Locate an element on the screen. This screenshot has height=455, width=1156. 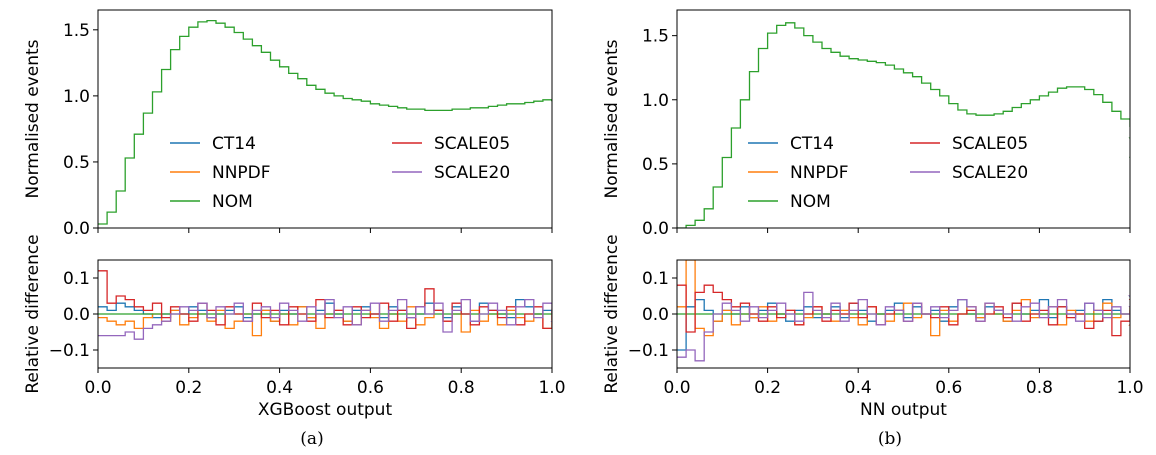
caption-b: (b) is located at coordinates (890, 439).